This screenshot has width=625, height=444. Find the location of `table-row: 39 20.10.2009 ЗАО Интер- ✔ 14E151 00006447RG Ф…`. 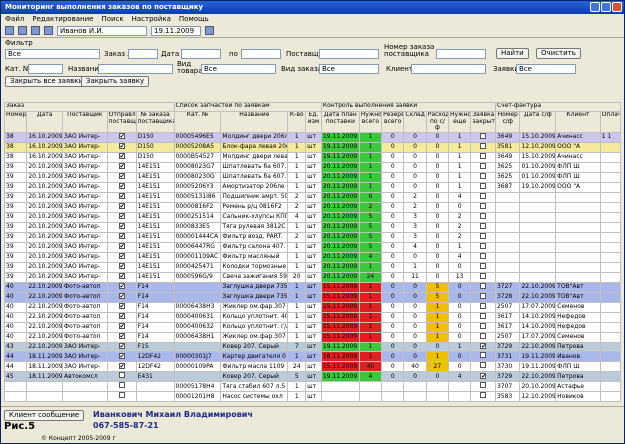

table-row: 39 20.10.2009 ЗАО Интер- ✔ 14E151 00006447RG Ф… is located at coordinates (312, 247).